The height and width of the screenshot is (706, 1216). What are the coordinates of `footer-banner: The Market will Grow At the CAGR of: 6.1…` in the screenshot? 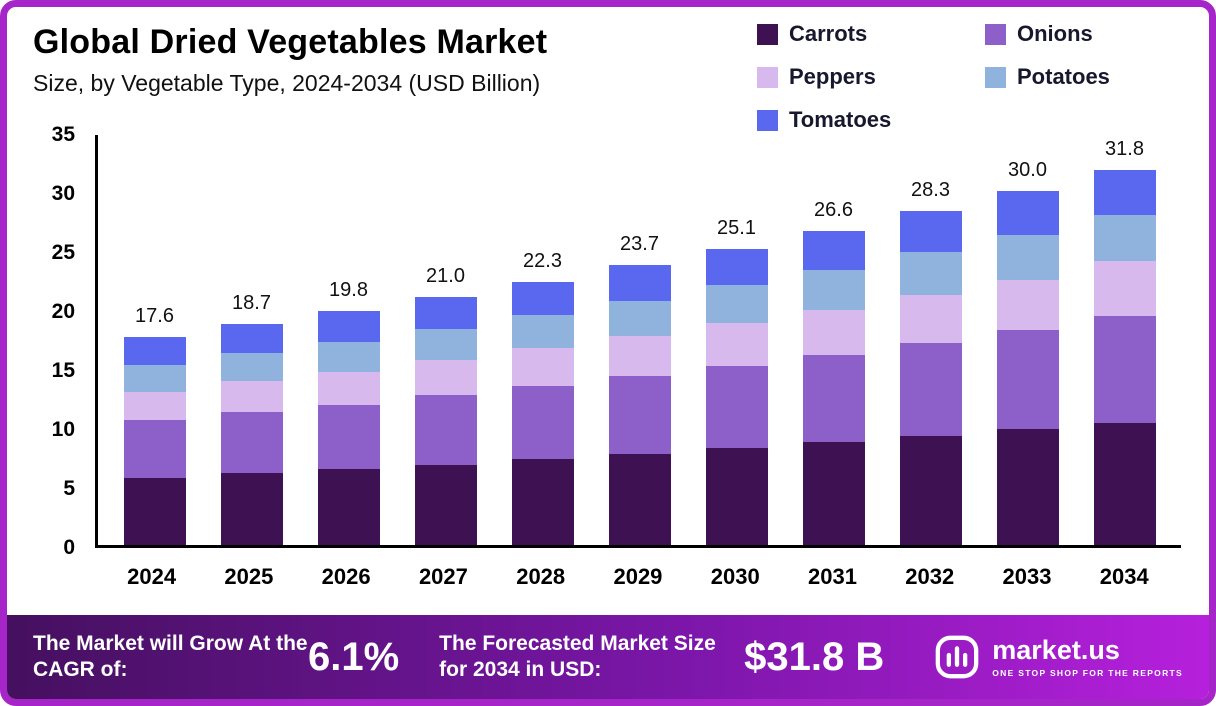 It's located at (608, 657).